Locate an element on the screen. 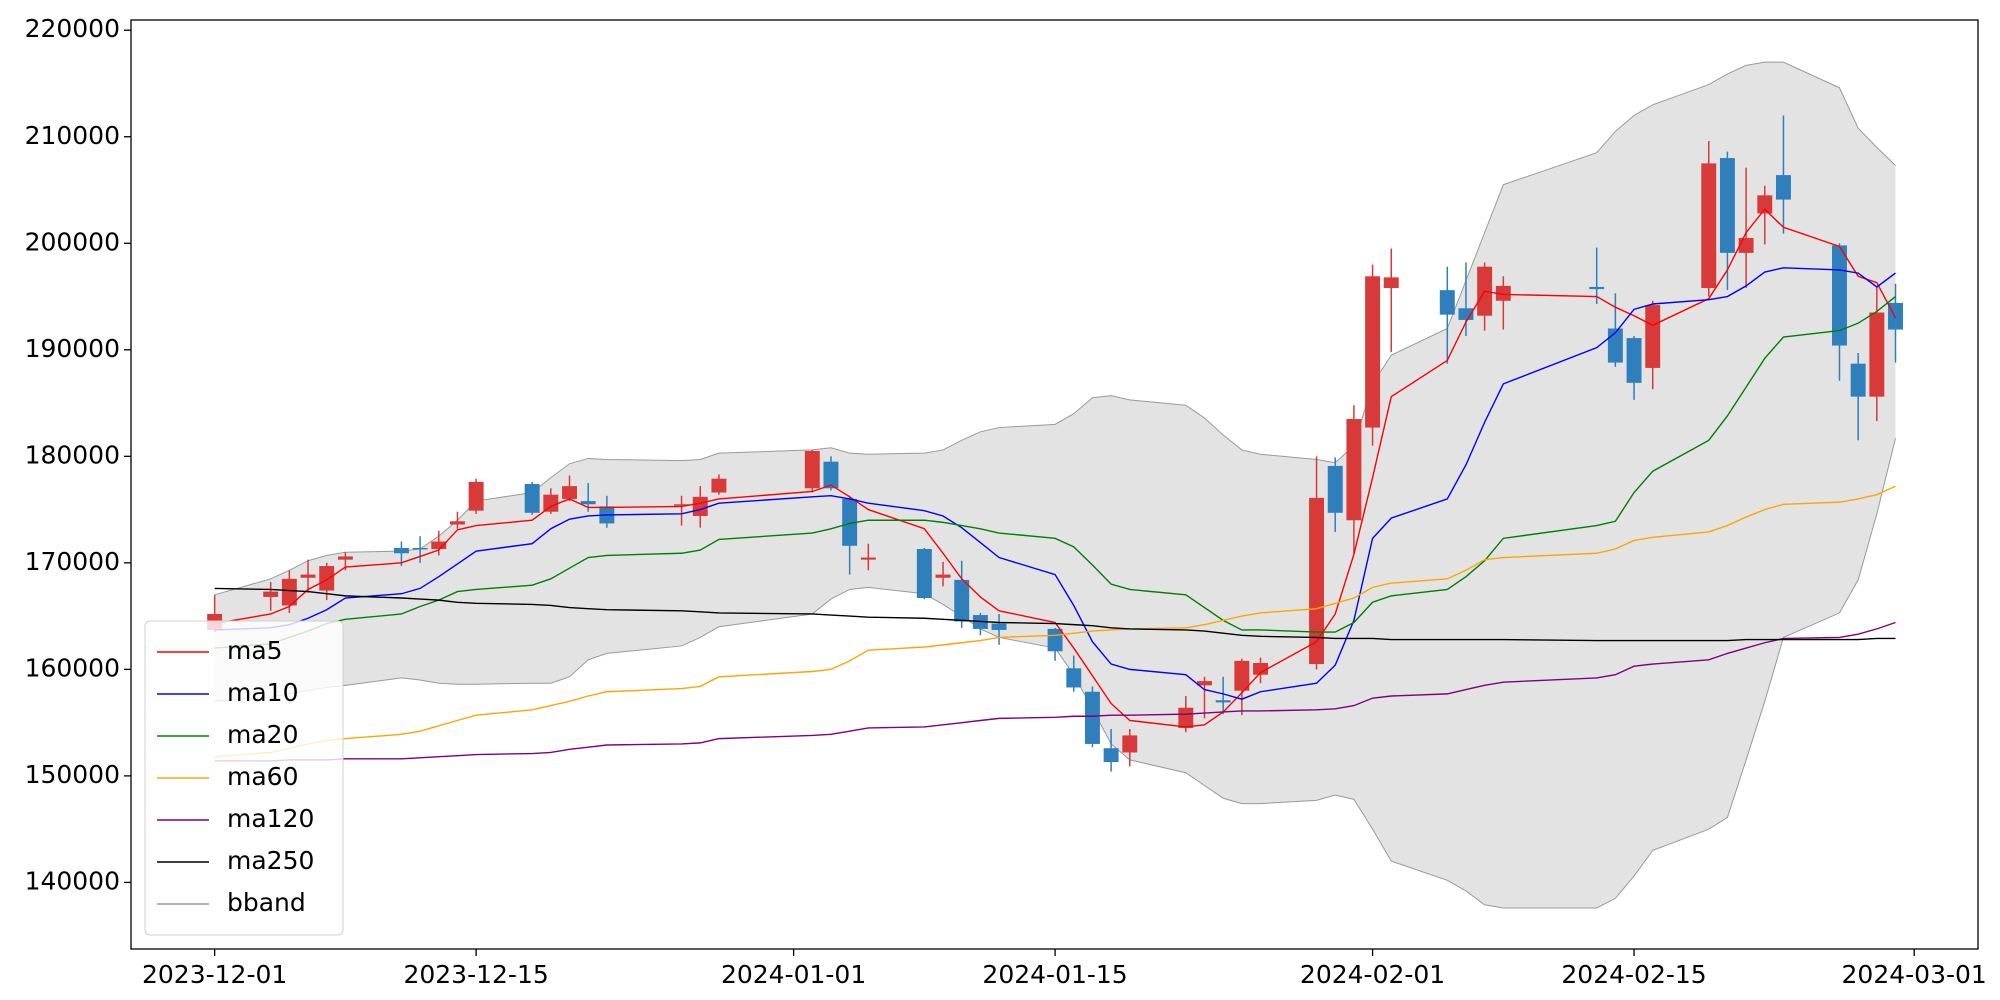 The image size is (2000, 1000). y-tick-label: 150000 is located at coordinates (72, 774).